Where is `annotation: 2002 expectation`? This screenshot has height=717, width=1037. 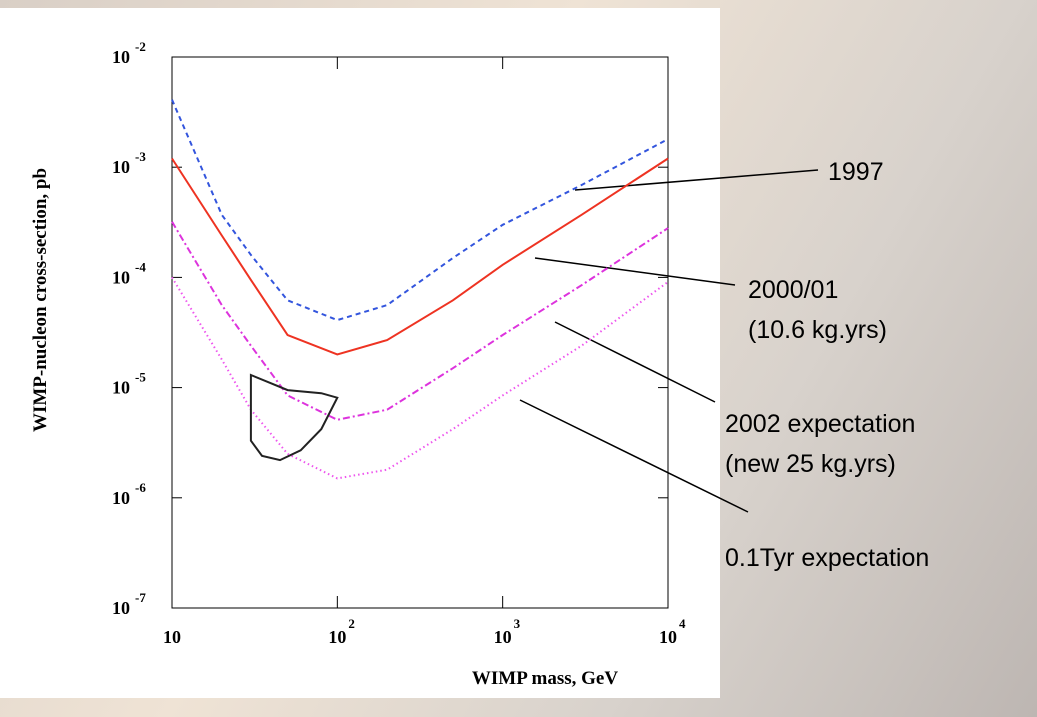 annotation: 2002 expectation is located at coordinates (820, 424).